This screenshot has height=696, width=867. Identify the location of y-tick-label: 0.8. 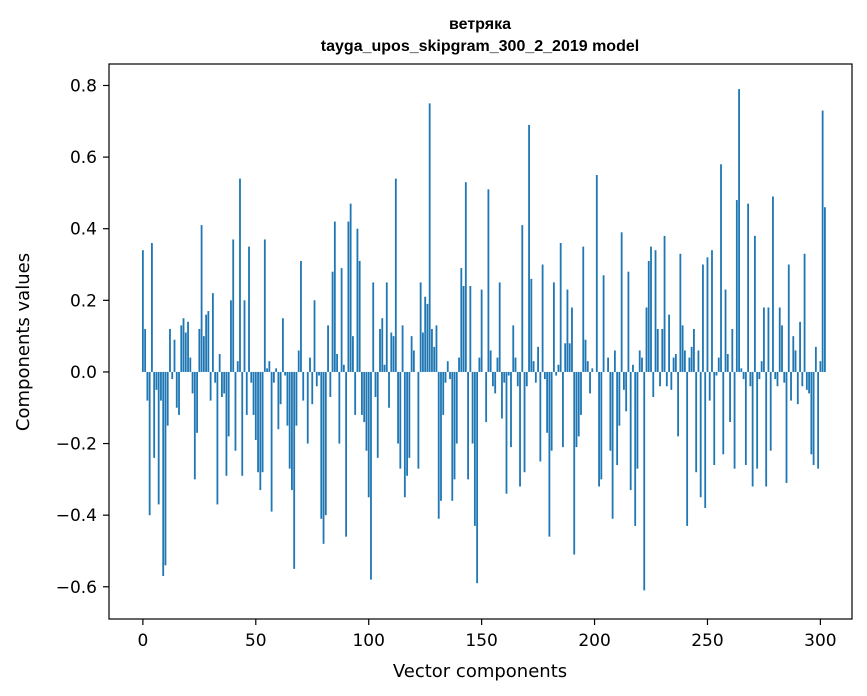
(83, 86).